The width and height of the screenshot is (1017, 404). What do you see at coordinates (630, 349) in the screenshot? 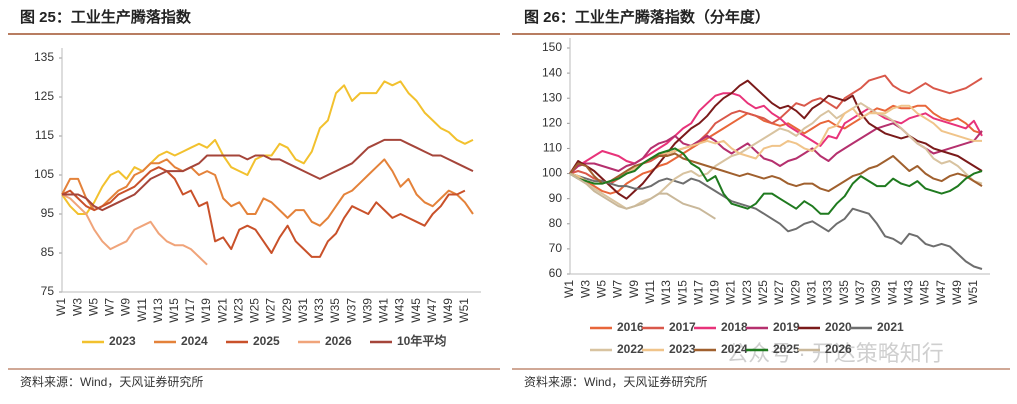
I see `legend-label: 2022` at bounding box center [630, 349].